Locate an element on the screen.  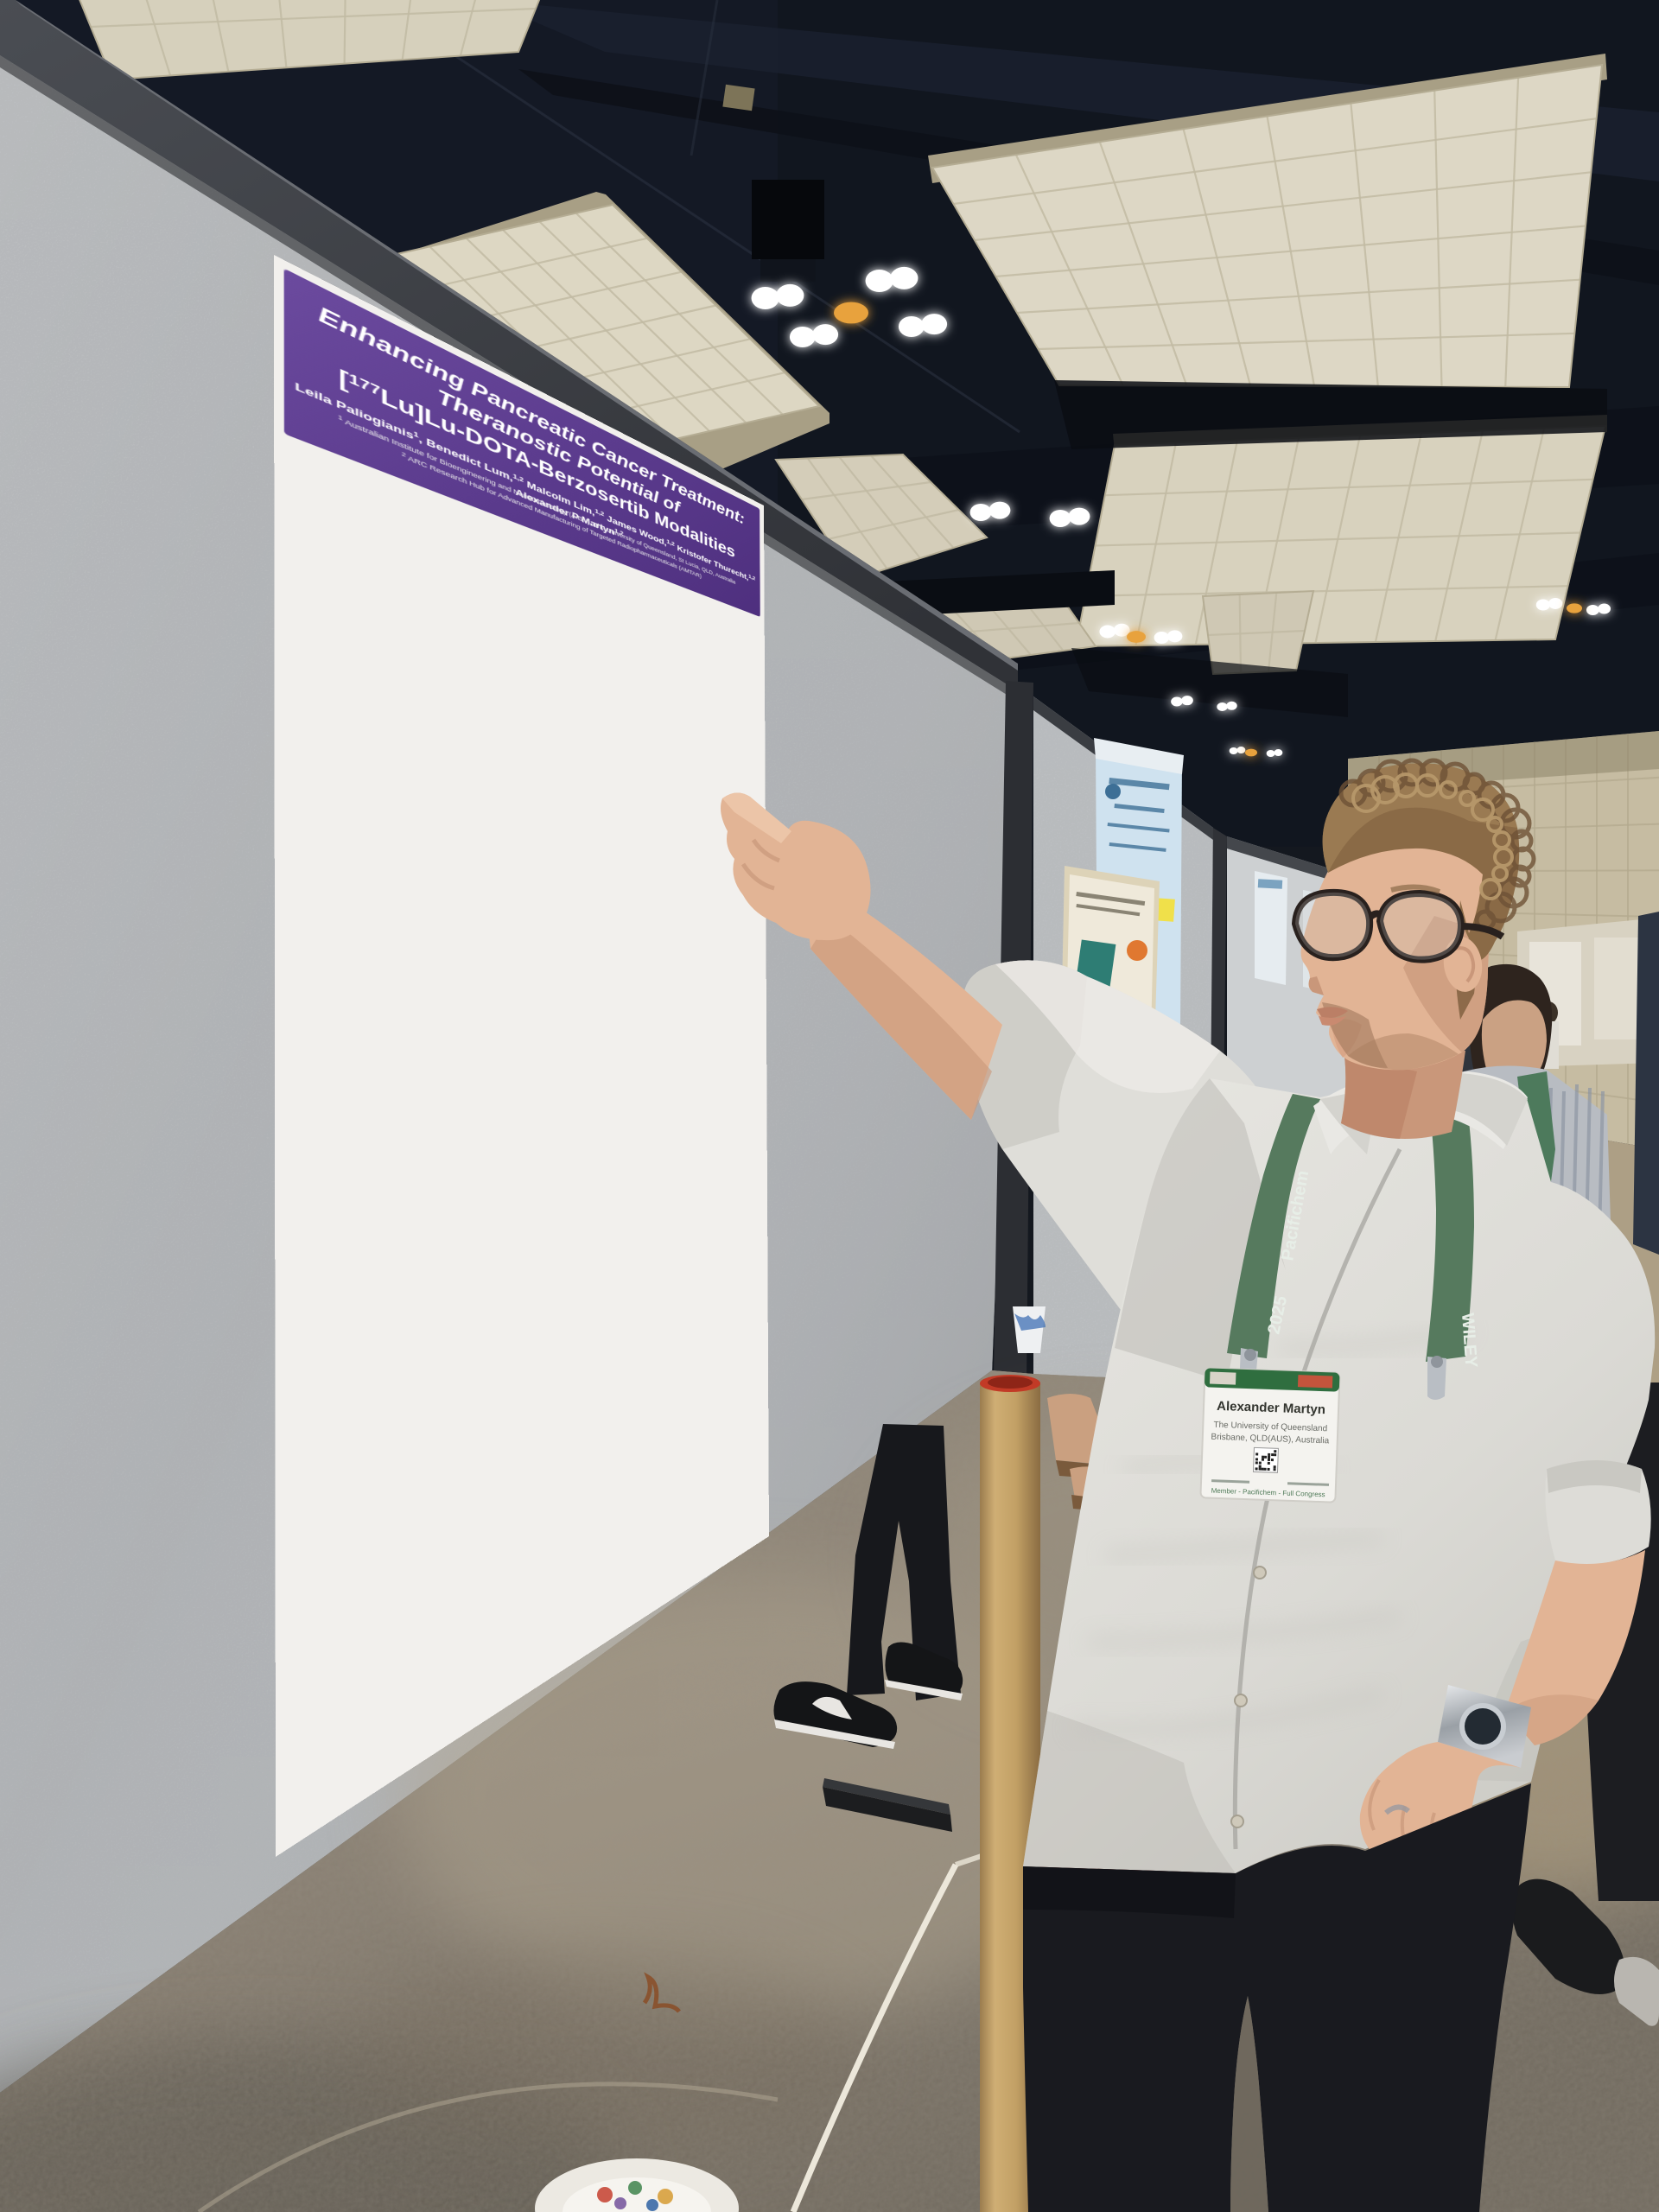
svg-text: Brisbane, QLD(AUS), Australia is located at coordinates (1270, 1439).